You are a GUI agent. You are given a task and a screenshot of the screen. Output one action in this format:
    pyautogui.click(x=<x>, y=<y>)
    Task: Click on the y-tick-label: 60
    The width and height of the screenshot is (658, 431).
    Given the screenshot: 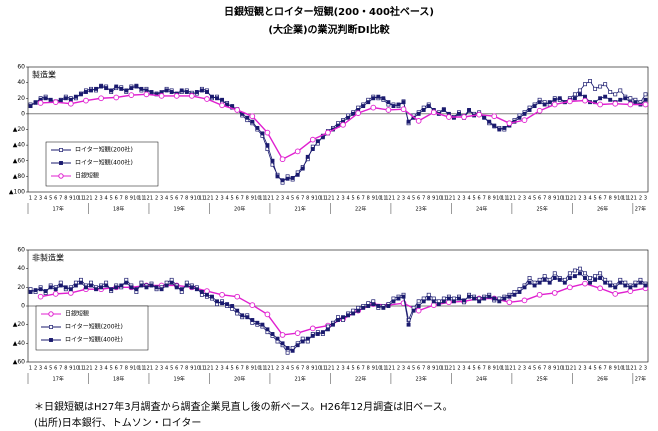 What is the action you would take?
    pyautogui.click(x=21, y=67)
    